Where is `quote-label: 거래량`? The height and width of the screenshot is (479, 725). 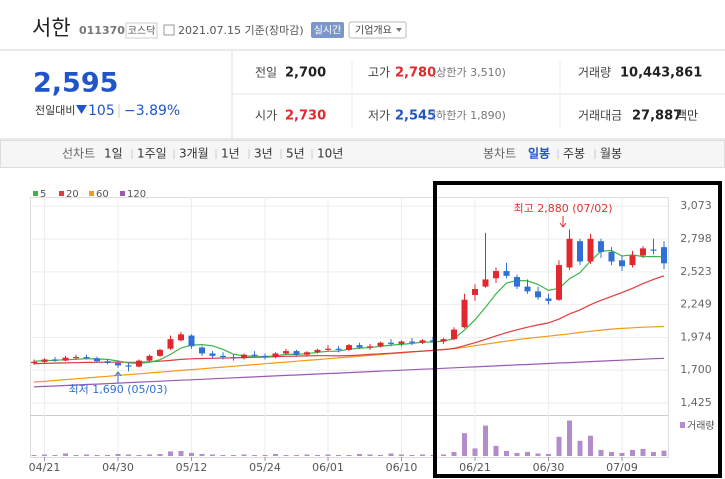
quote-label: 거래량 is located at coordinates (594, 73).